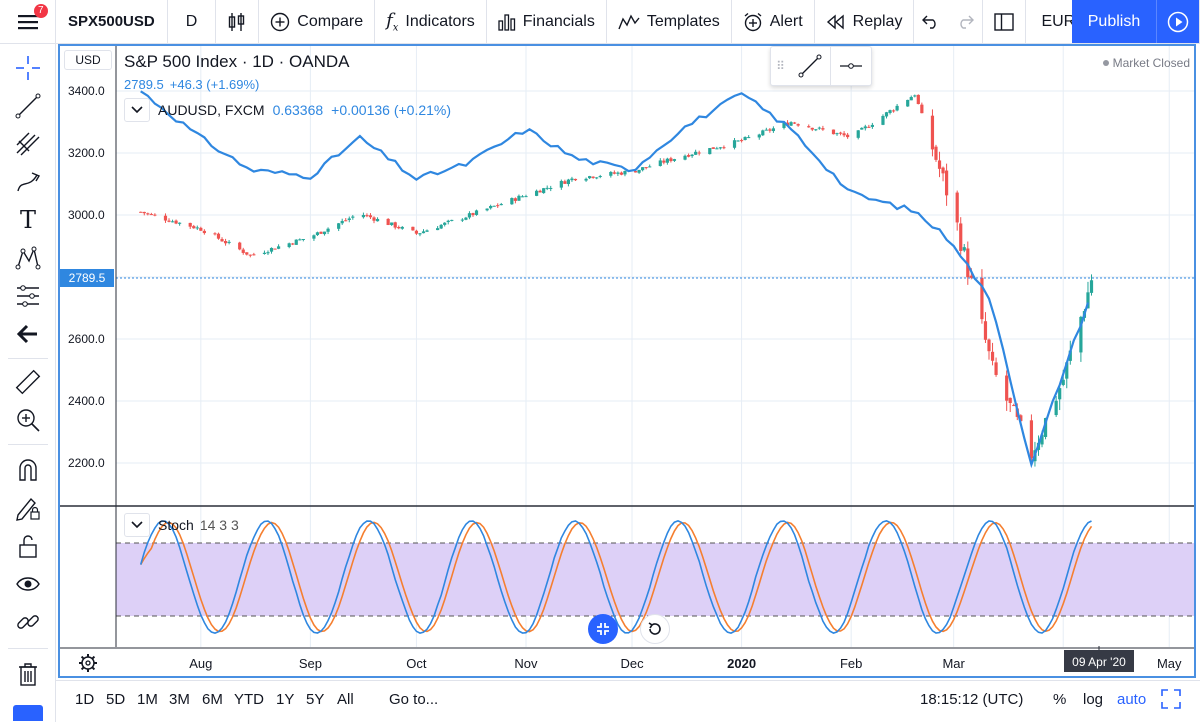 The width and height of the screenshot is (1200, 722). What do you see at coordinates (249, 699) in the screenshot?
I see `range-button-ytd: YTD` at bounding box center [249, 699].